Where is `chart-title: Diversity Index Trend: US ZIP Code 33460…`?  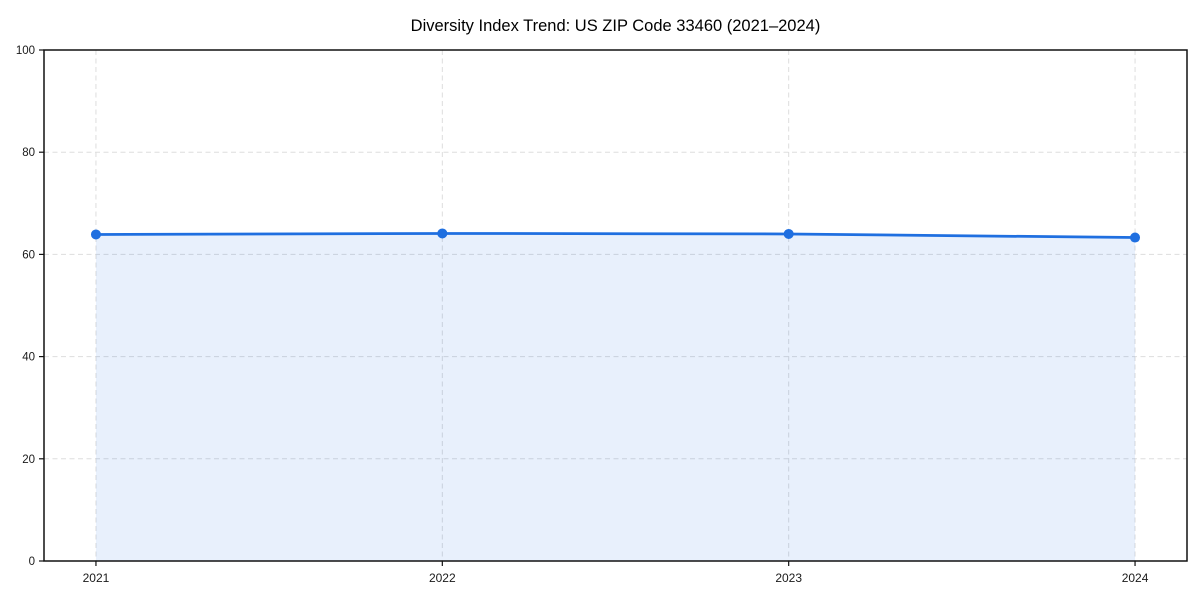 chart-title: Diversity Index Trend: US ZIP Code 33460… is located at coordinates (616, 26).